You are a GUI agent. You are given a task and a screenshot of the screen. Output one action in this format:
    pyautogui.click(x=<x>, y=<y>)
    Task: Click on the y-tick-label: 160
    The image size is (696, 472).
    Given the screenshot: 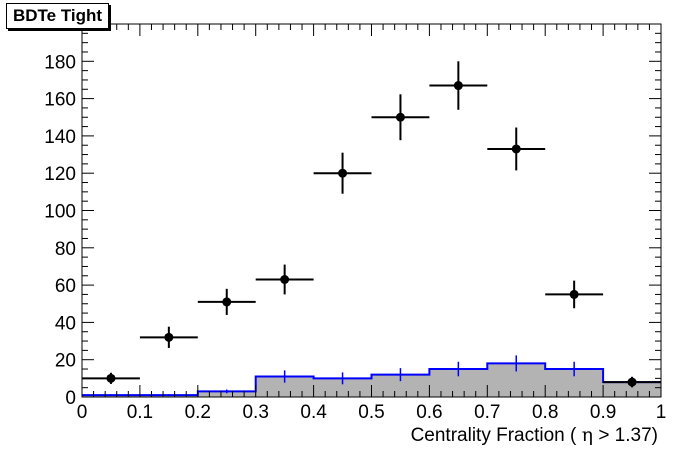 What is the action you would take?
    pyautogui.click(x=60, y=100)
    